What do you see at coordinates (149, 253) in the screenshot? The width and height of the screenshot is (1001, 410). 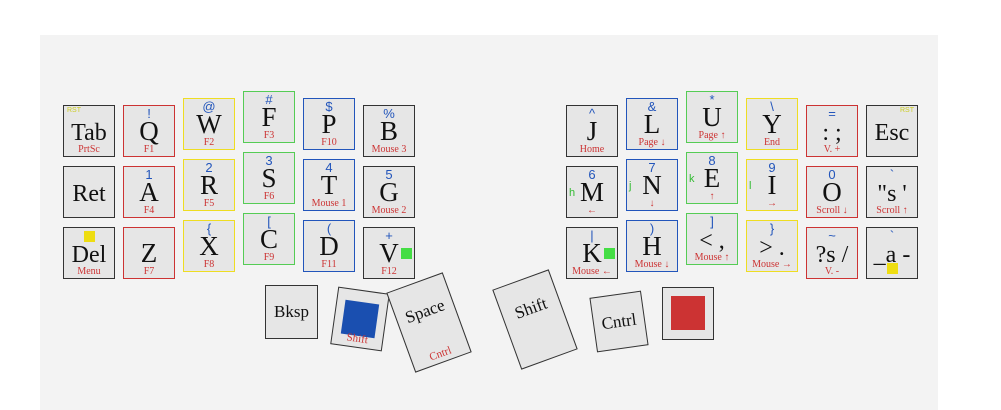 I see `key-z: Z F7` at bounding box center [149, 253].